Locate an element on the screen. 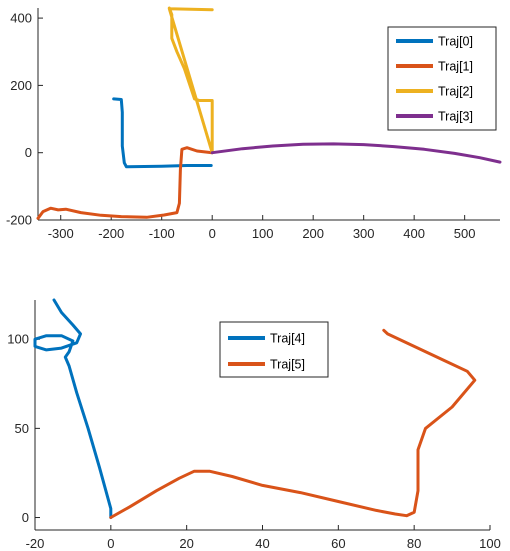  plot-2-y-tick-label: 50 is located at coordinates (22, 428).